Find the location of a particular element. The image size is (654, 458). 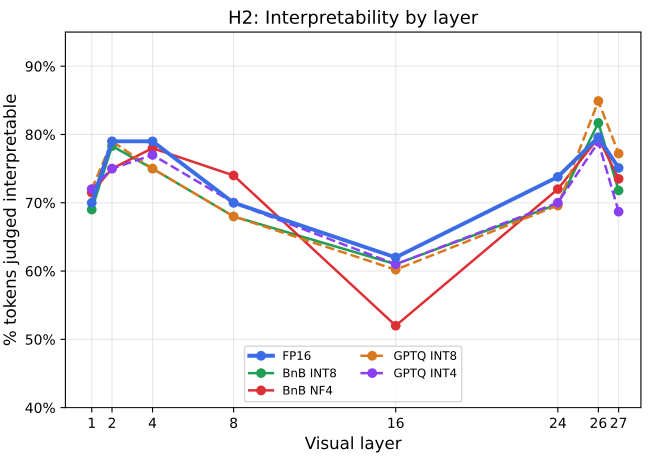

legend-label: GPTQ INT4 is located at coordinates (425, 373).